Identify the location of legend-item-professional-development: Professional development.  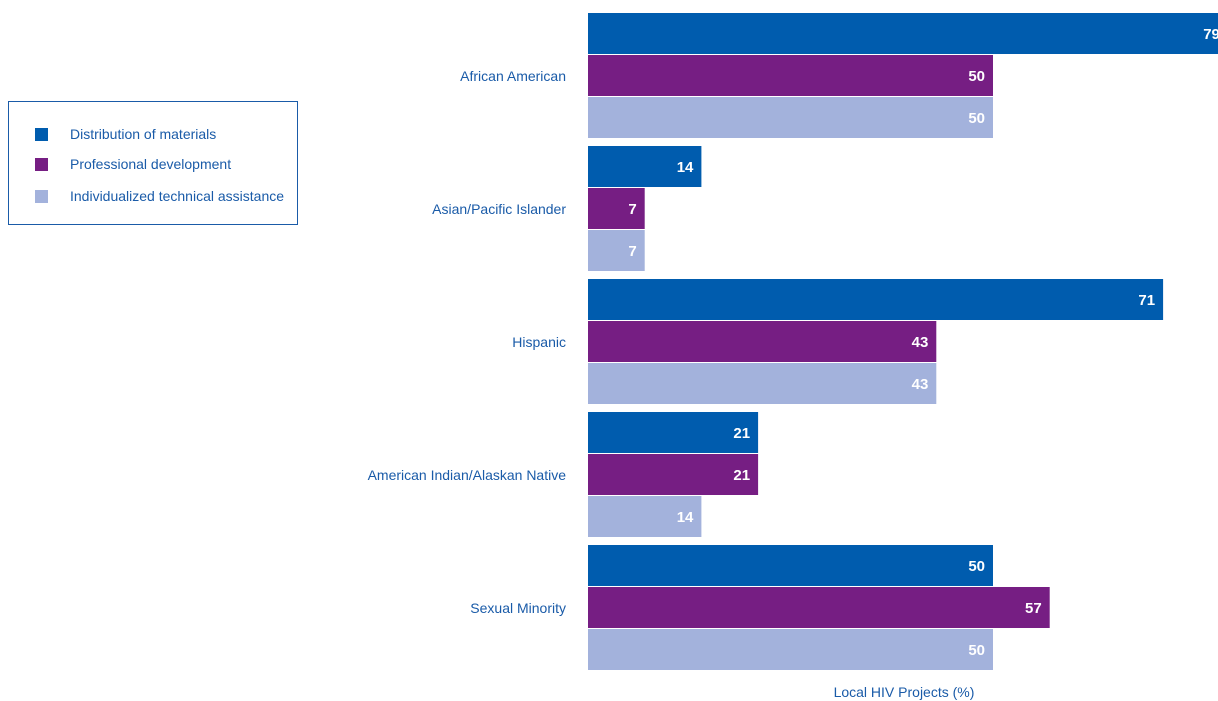
(133, 164).